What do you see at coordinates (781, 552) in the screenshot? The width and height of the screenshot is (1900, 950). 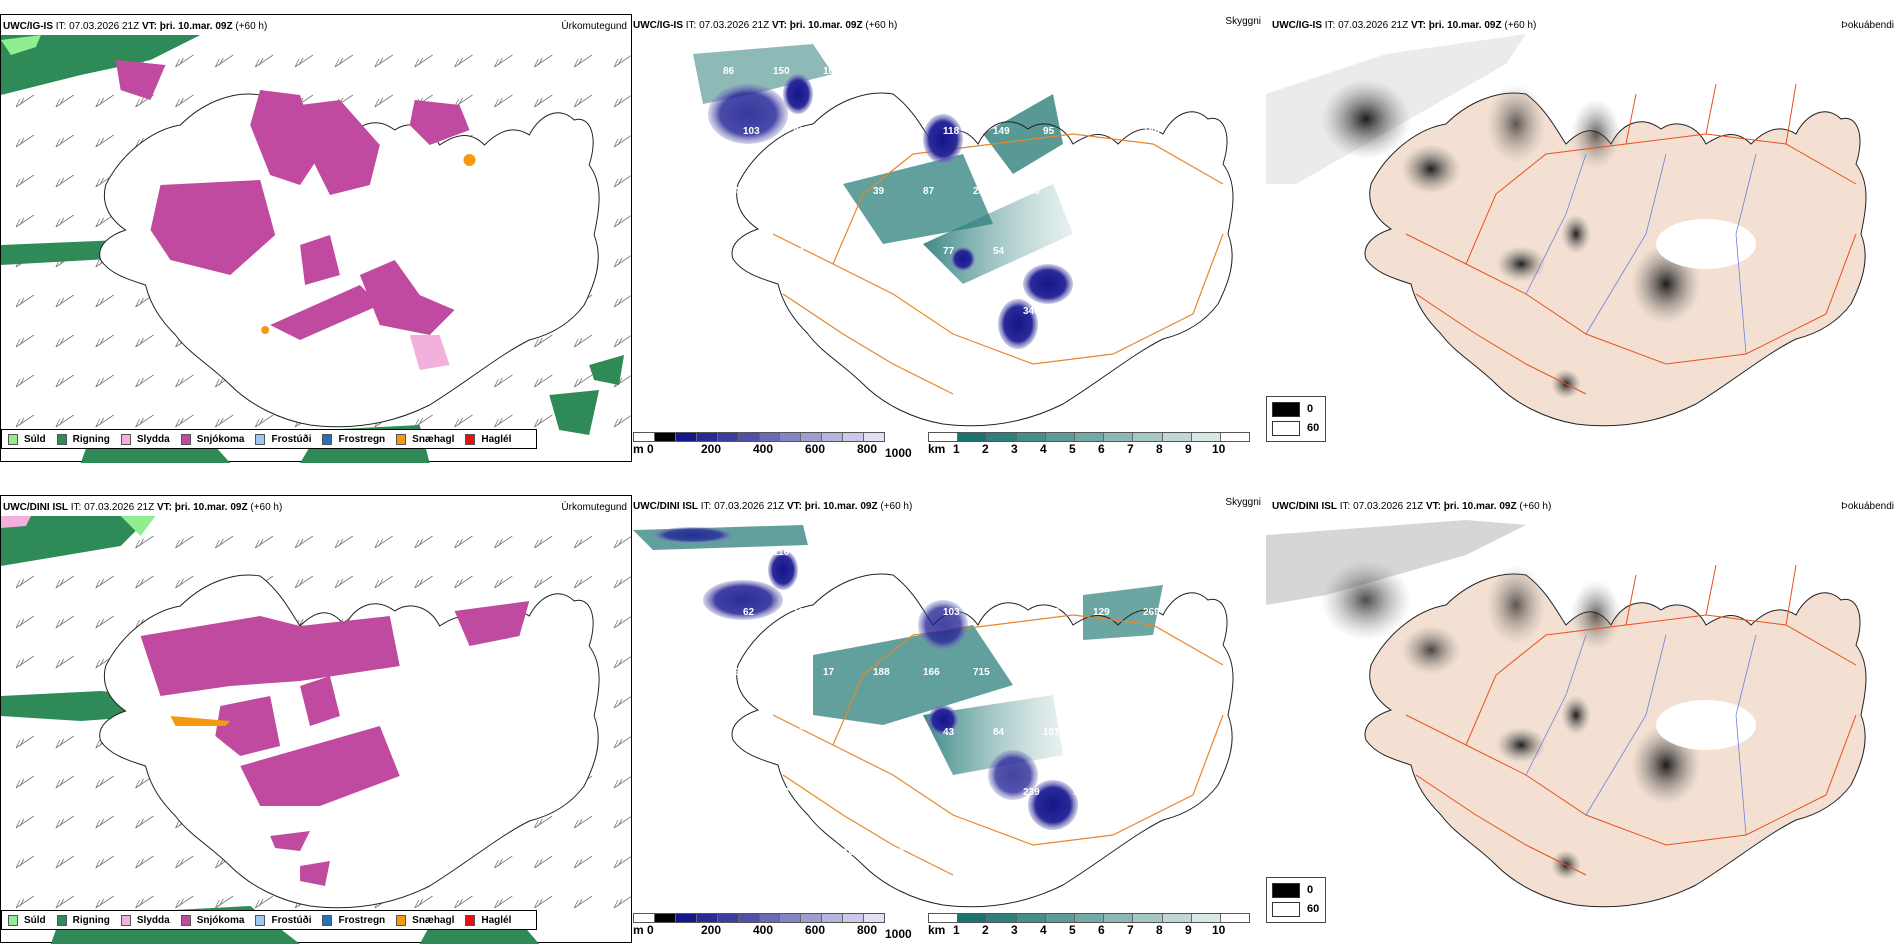 I see `visibility-value-label: 116` at bounding box center [781, 552].